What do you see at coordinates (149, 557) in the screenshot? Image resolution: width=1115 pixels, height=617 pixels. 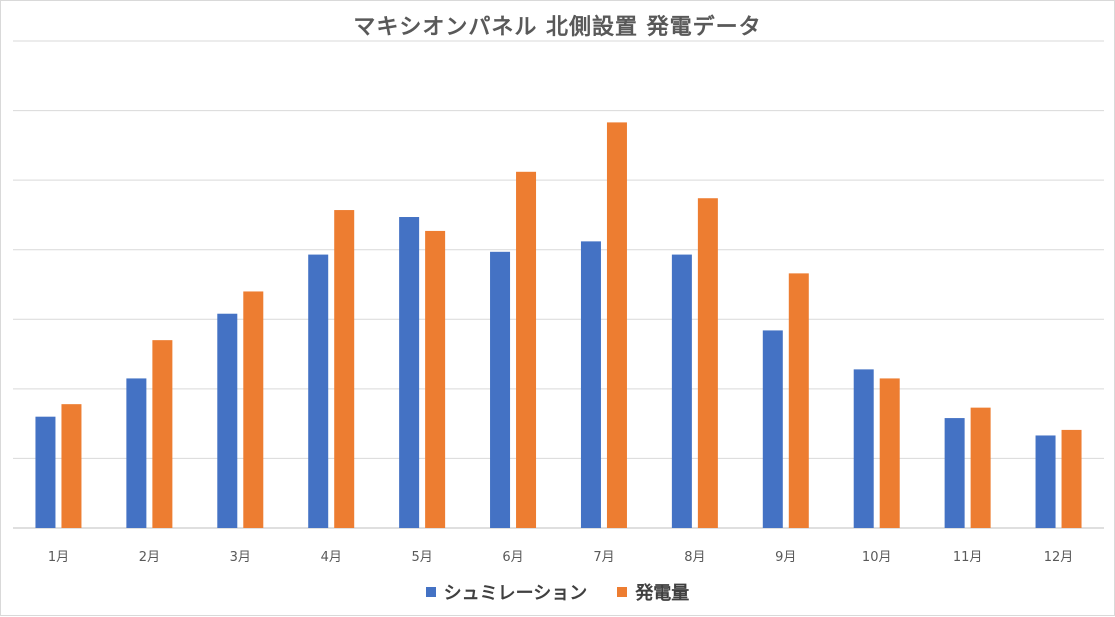 I see `x-tick-label: 2月` at bounding box center [149, 557].